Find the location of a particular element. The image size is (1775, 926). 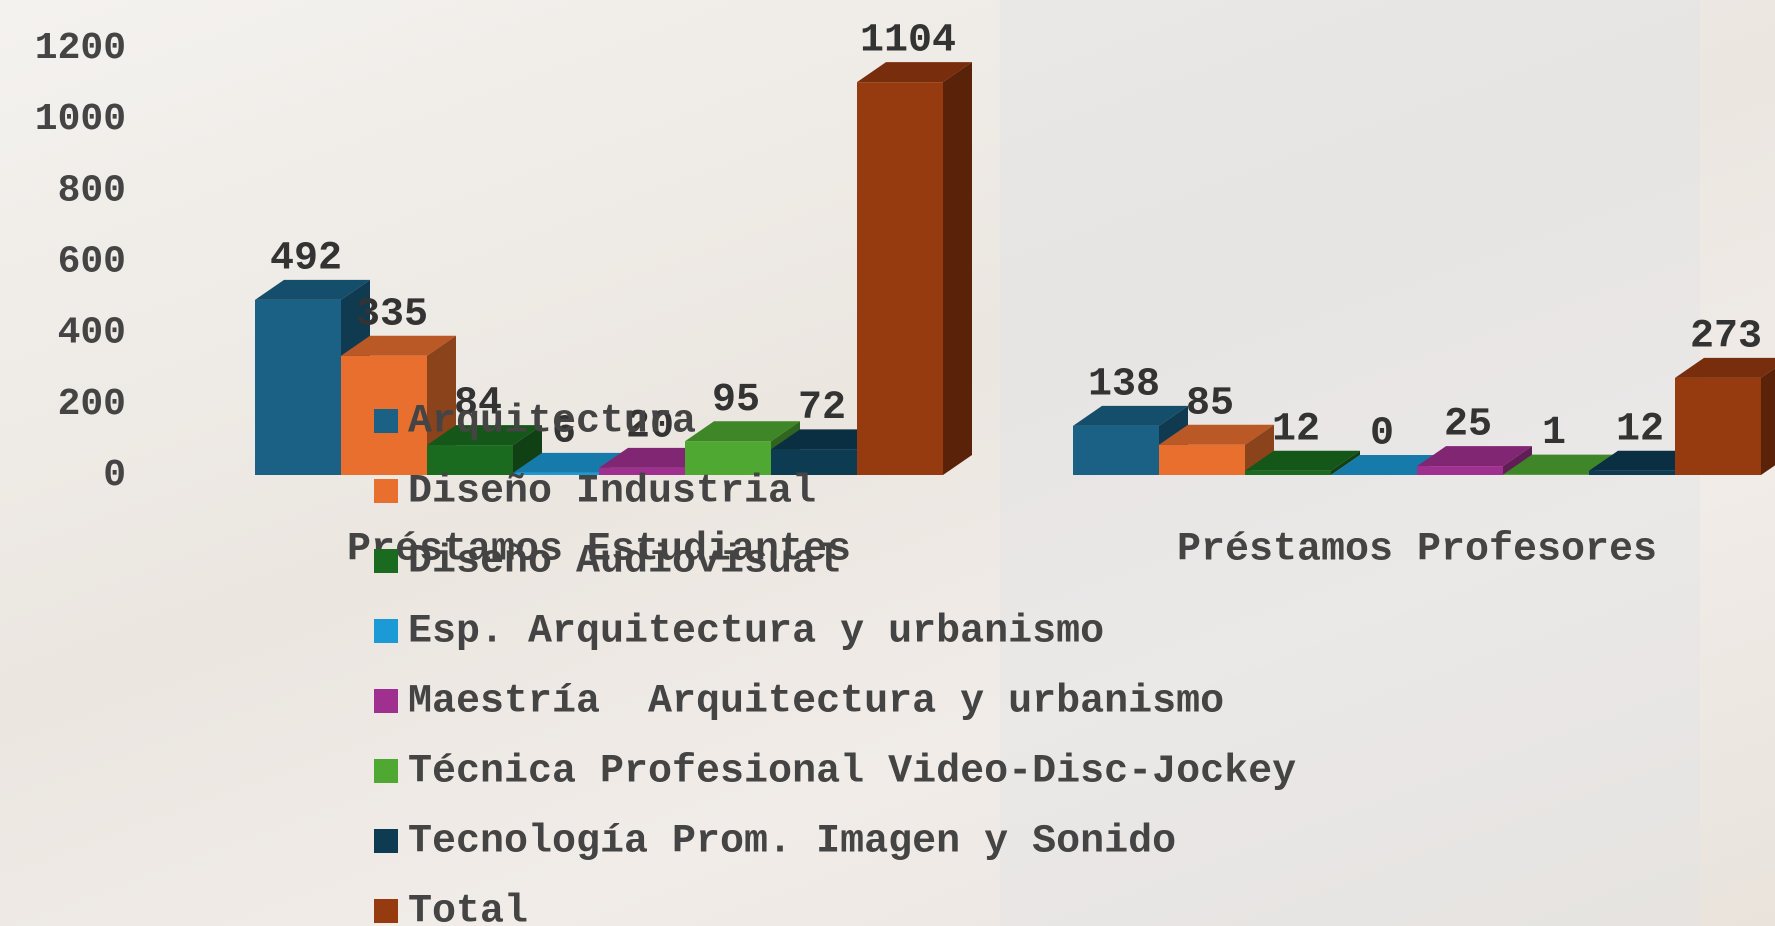

legend-label: Esp. Arquitectura y urbanismo is located at coordinates (756, 632).